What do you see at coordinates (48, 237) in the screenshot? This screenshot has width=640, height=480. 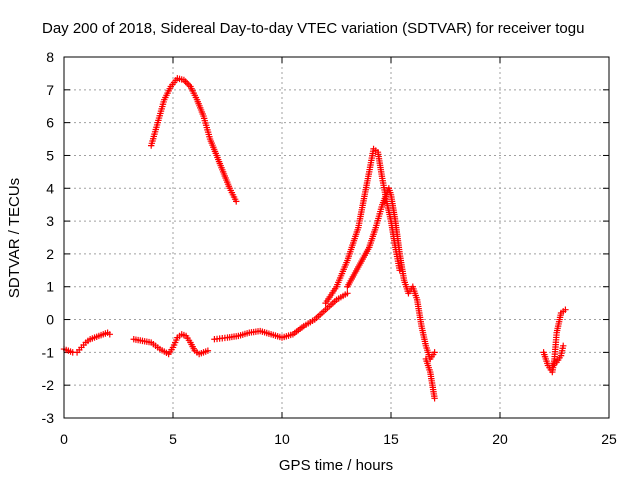 I see `y-tick-labels: -3 -2 -1 0 1 2 3 4 5 6 7 8` at bounding box center [48, 237].